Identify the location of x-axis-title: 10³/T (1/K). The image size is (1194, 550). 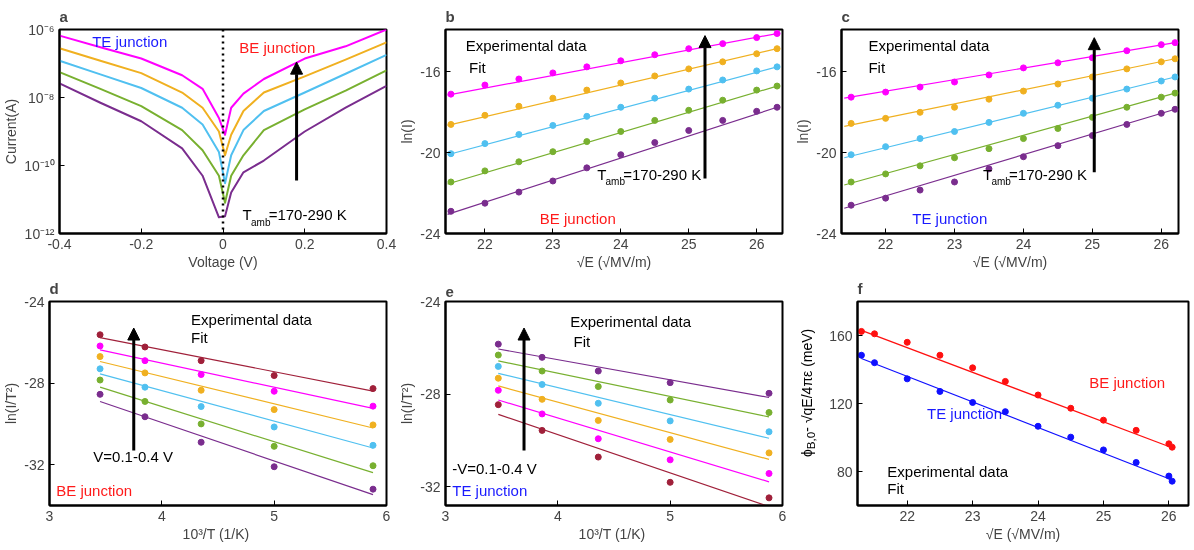
(612, 533).